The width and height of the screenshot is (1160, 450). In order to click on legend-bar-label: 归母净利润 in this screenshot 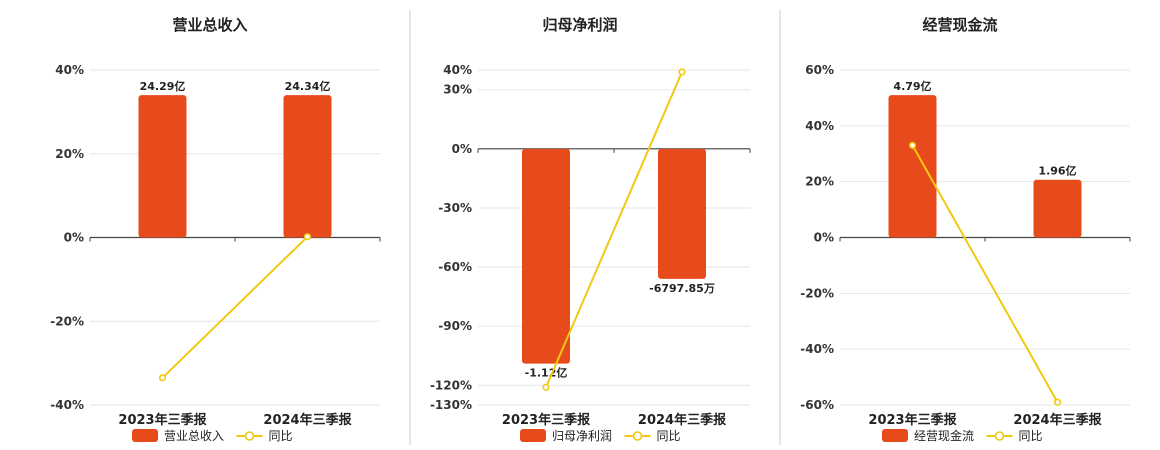, I will do `click(582, 436)`.